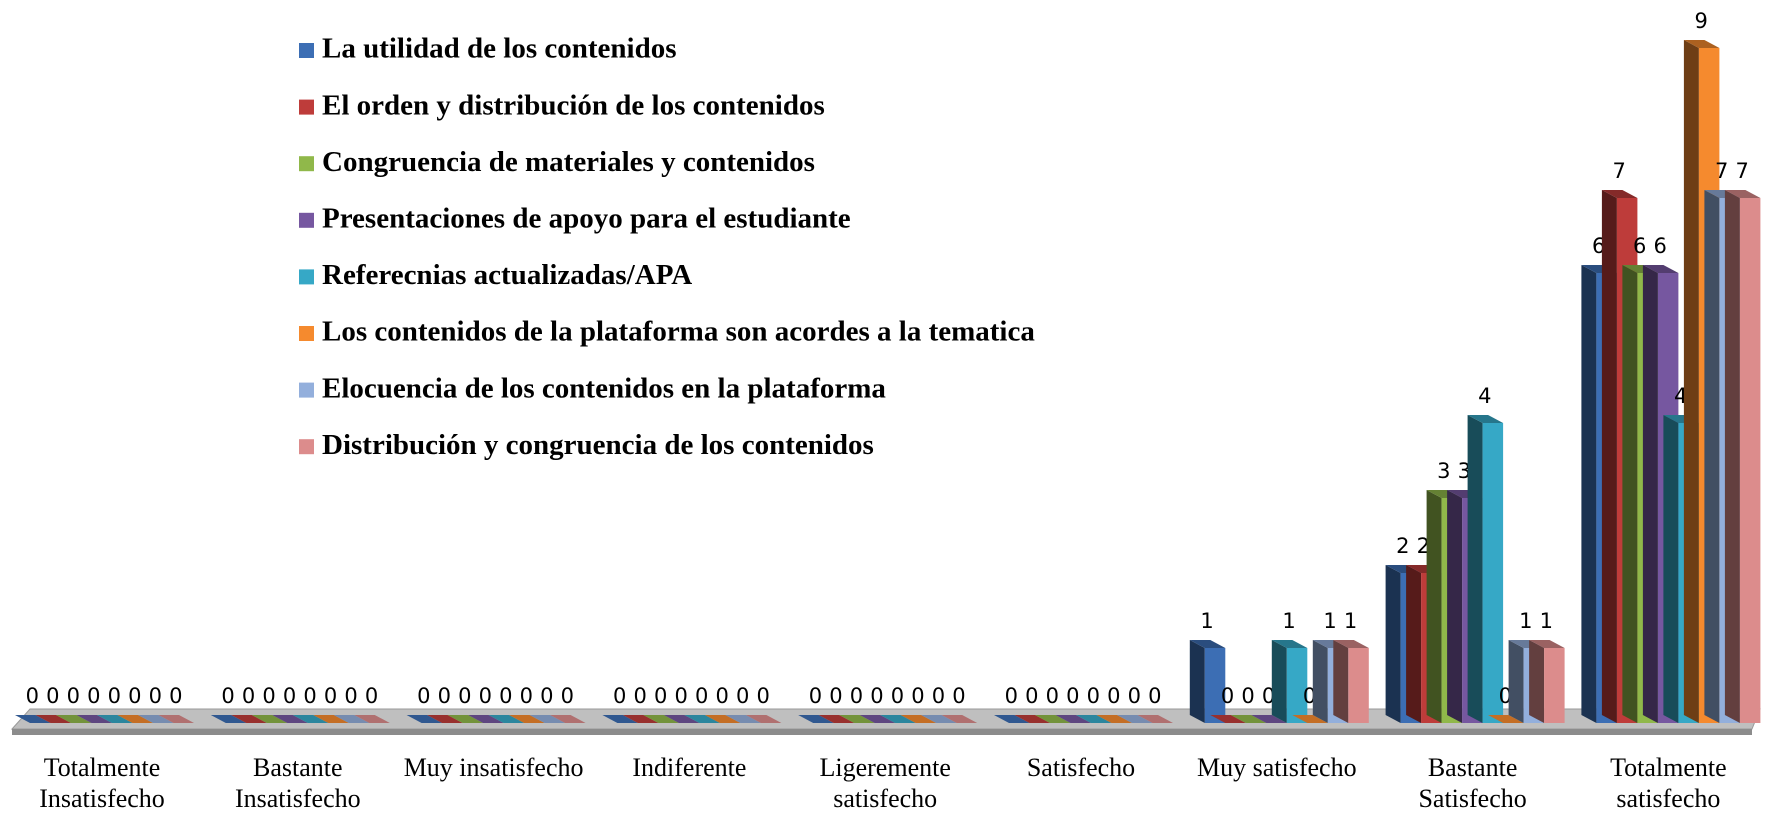 This screenshot has height=814, width=1780. Describe the element at coordinates (297, 783) in the screenshot. I see `x-tick-label: Bastante Insatisfecho` at that location.